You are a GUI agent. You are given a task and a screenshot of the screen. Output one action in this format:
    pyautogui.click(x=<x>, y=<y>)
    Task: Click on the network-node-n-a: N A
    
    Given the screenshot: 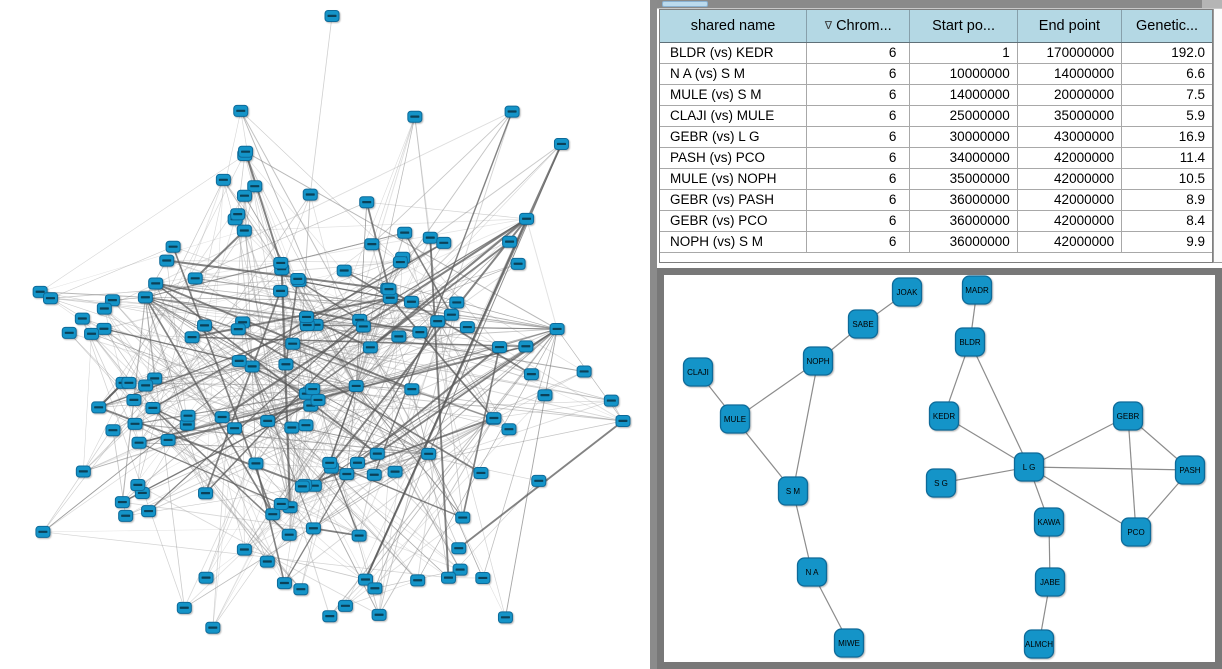 What is the action you would take?
    pyautogui.click(x=812, y=572)
    